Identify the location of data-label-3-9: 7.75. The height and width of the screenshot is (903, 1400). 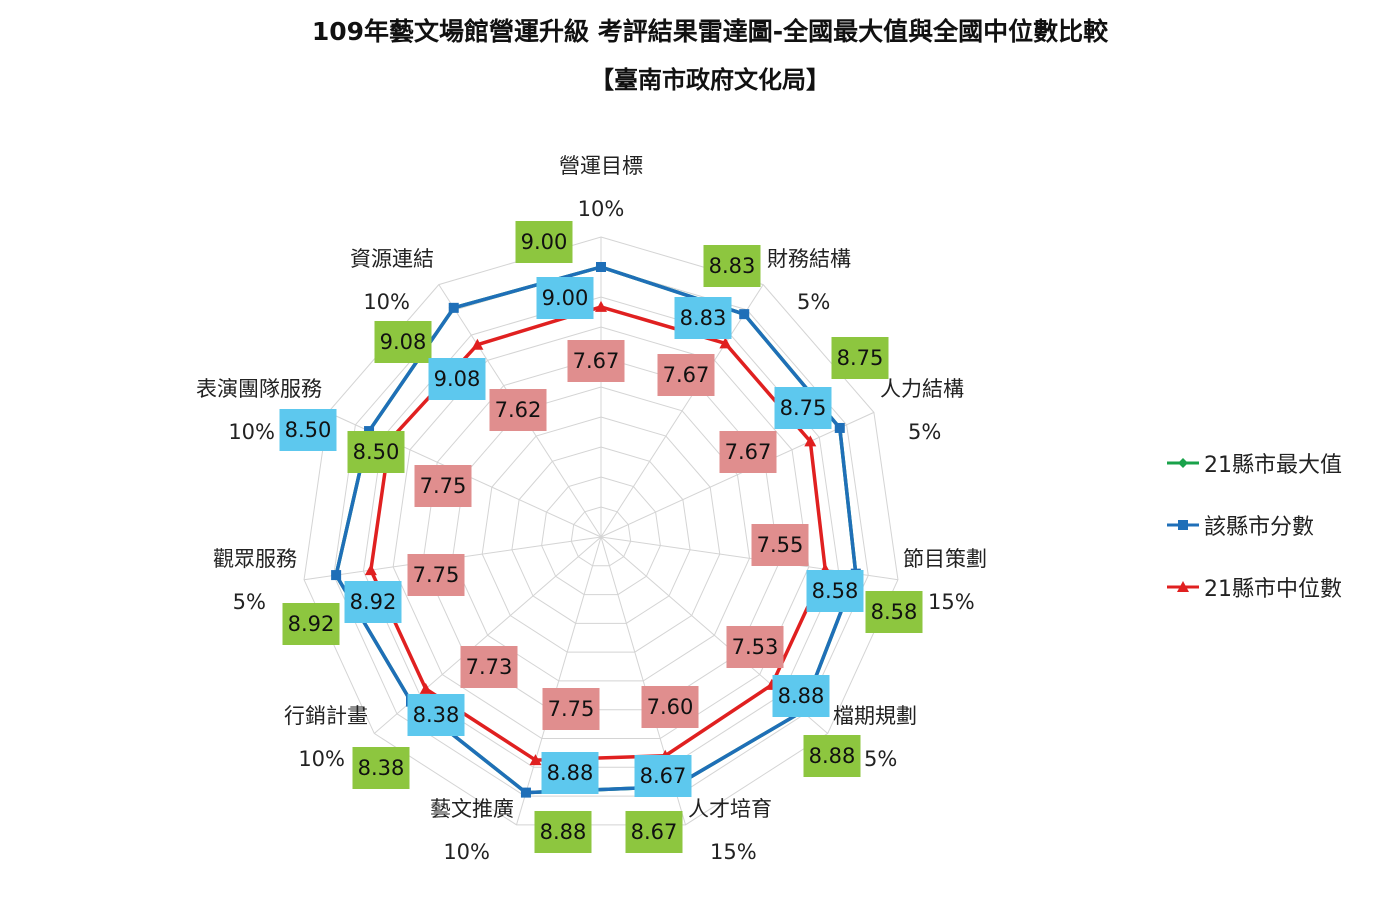
(436, 575).